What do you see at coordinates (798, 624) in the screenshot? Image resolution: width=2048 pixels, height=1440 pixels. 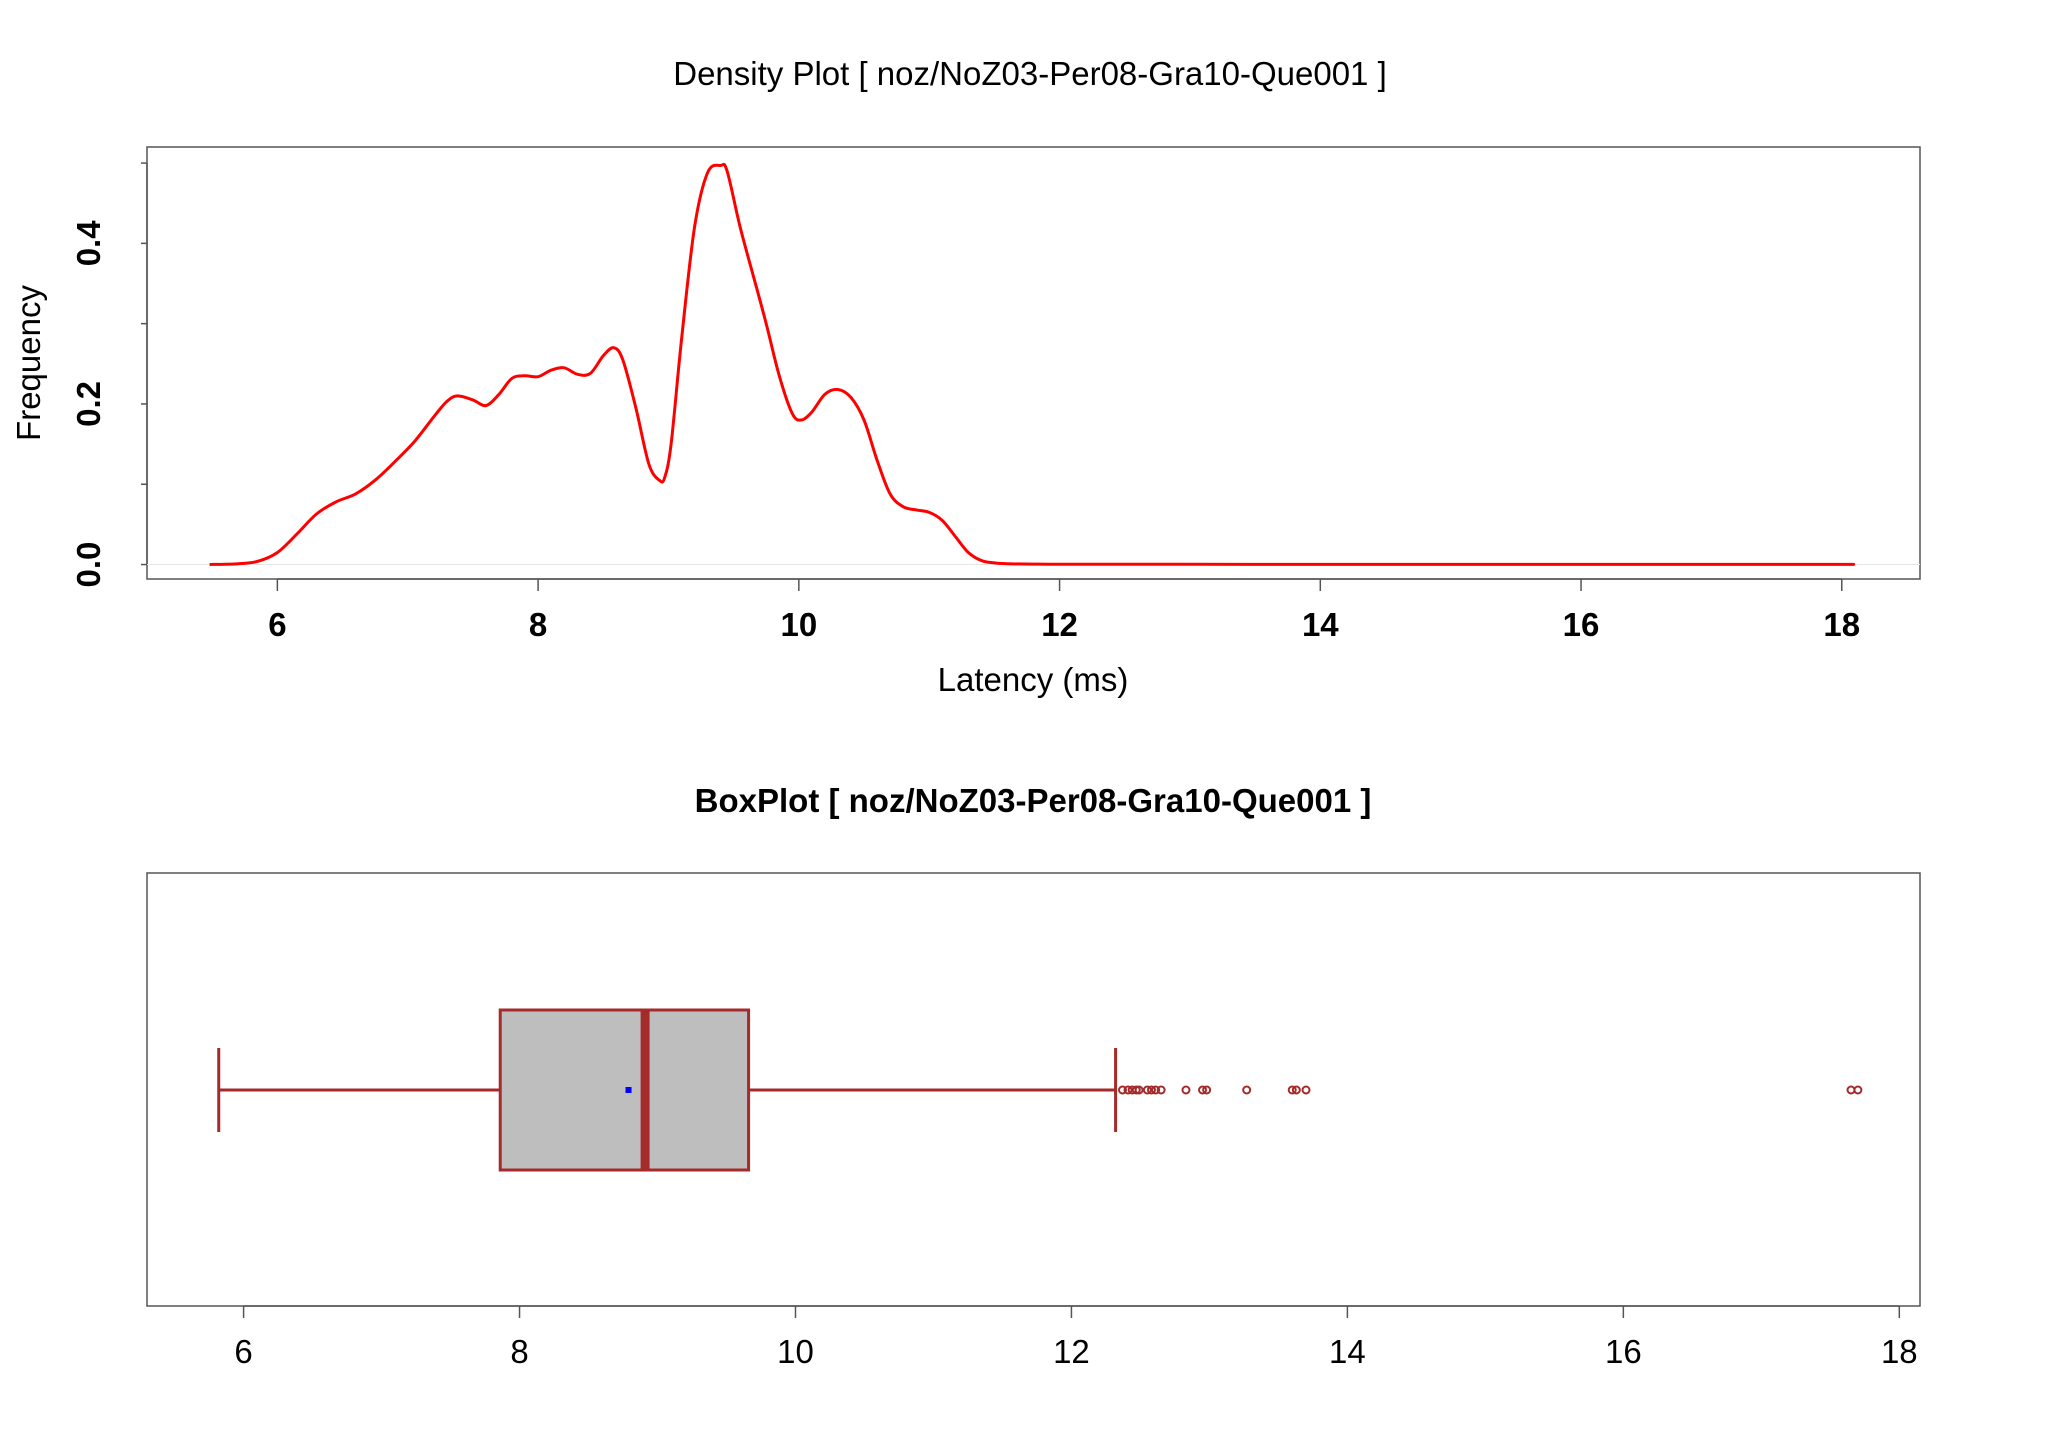 I see `density-x-tick-label: 10` at bounding box center [798, 624].